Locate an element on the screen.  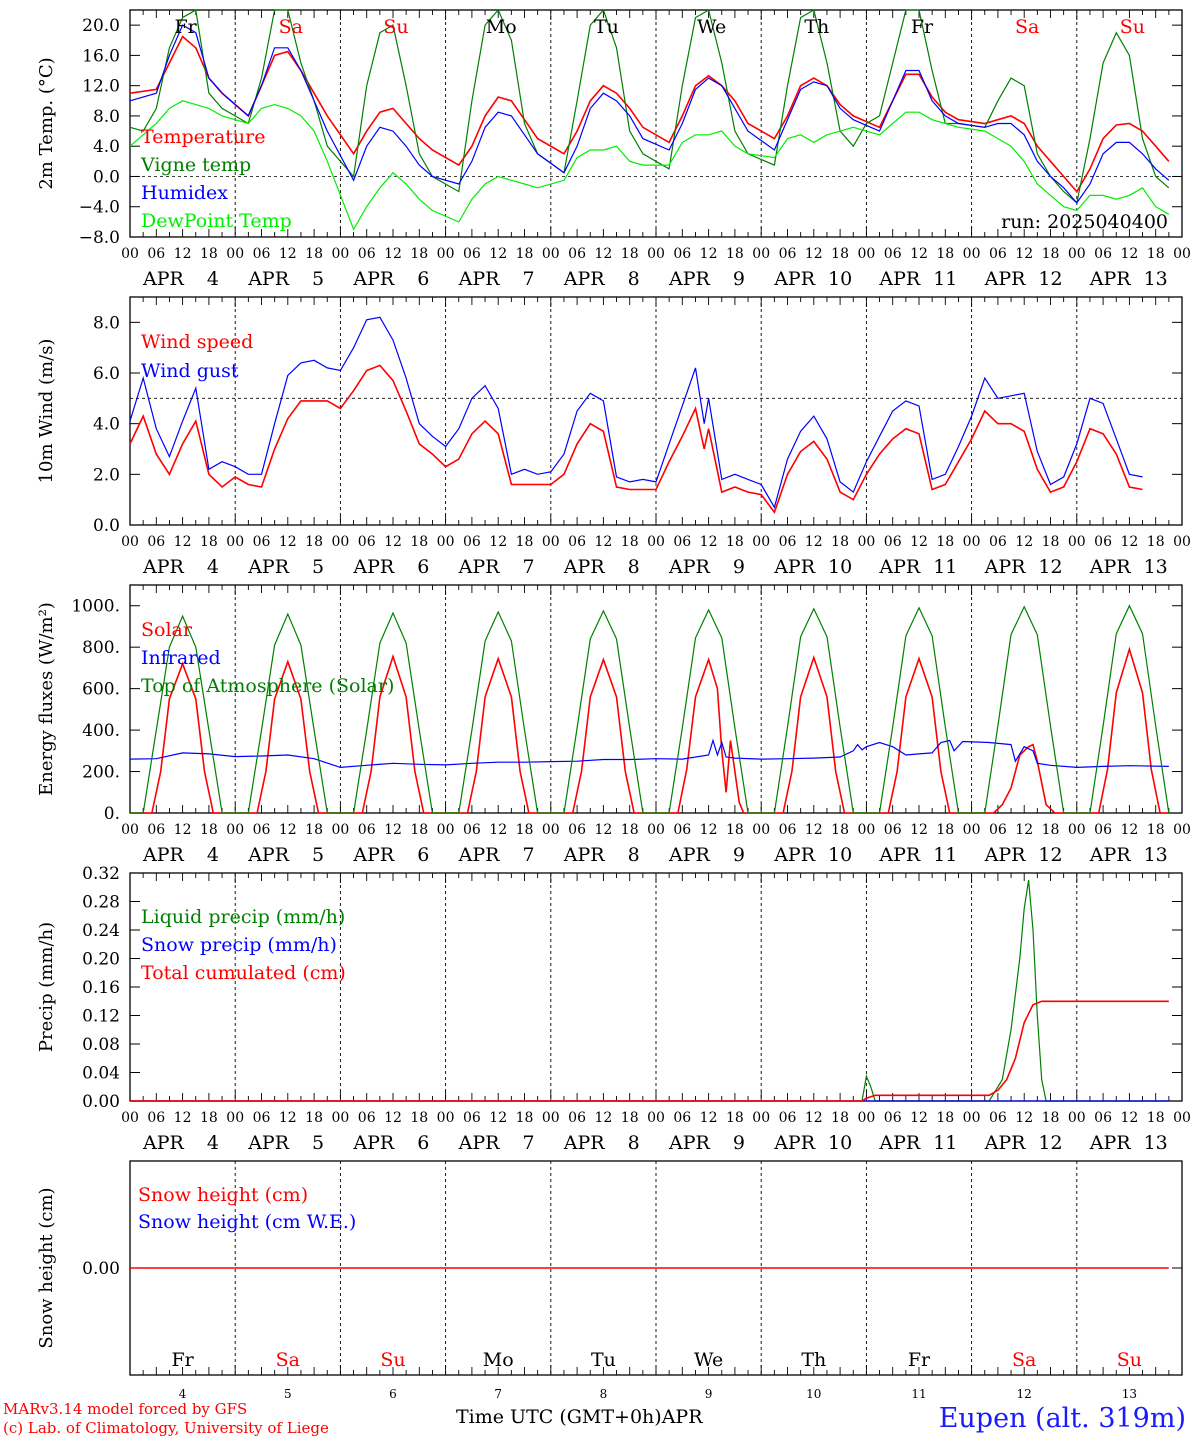
y-tick-label: 0.28 is located at coordinates (101, 903).